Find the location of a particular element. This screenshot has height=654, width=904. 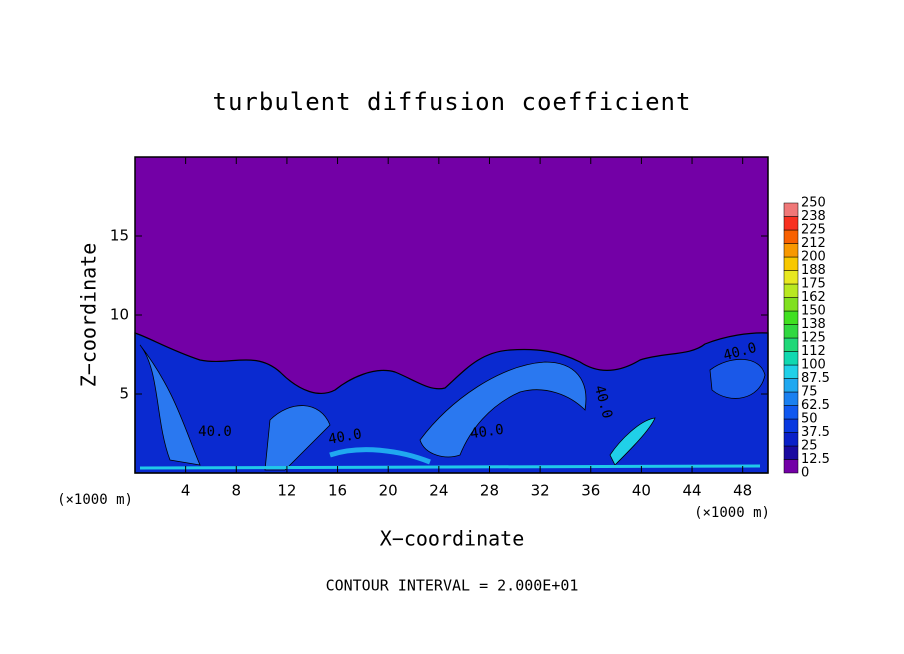

footer: CONTOUR INTERVAL = 2.000E+01 is located at coordinates (452, 586).